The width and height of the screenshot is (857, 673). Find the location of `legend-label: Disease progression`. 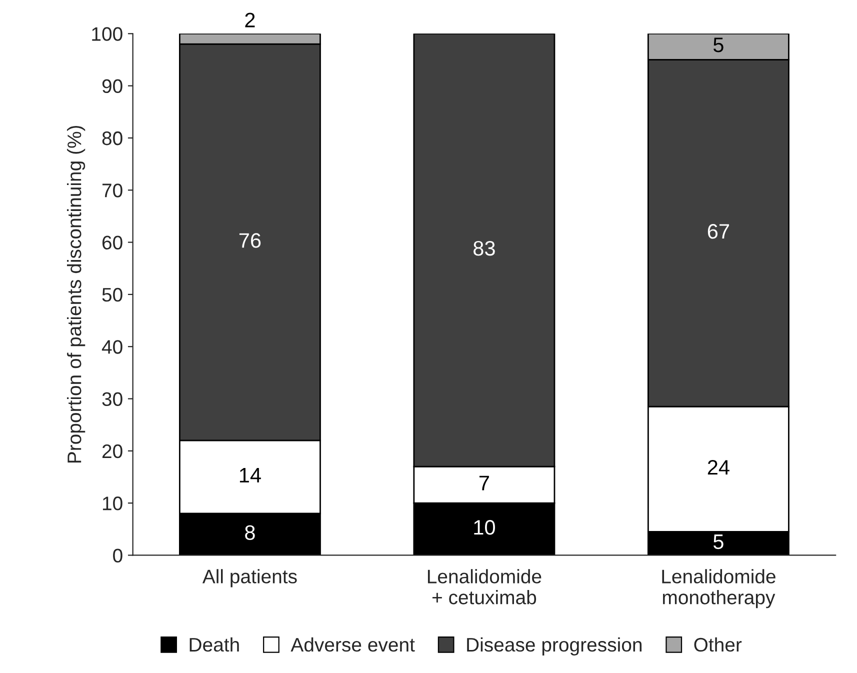

legend-label: Disease progression is located at coordinates (554, 646).